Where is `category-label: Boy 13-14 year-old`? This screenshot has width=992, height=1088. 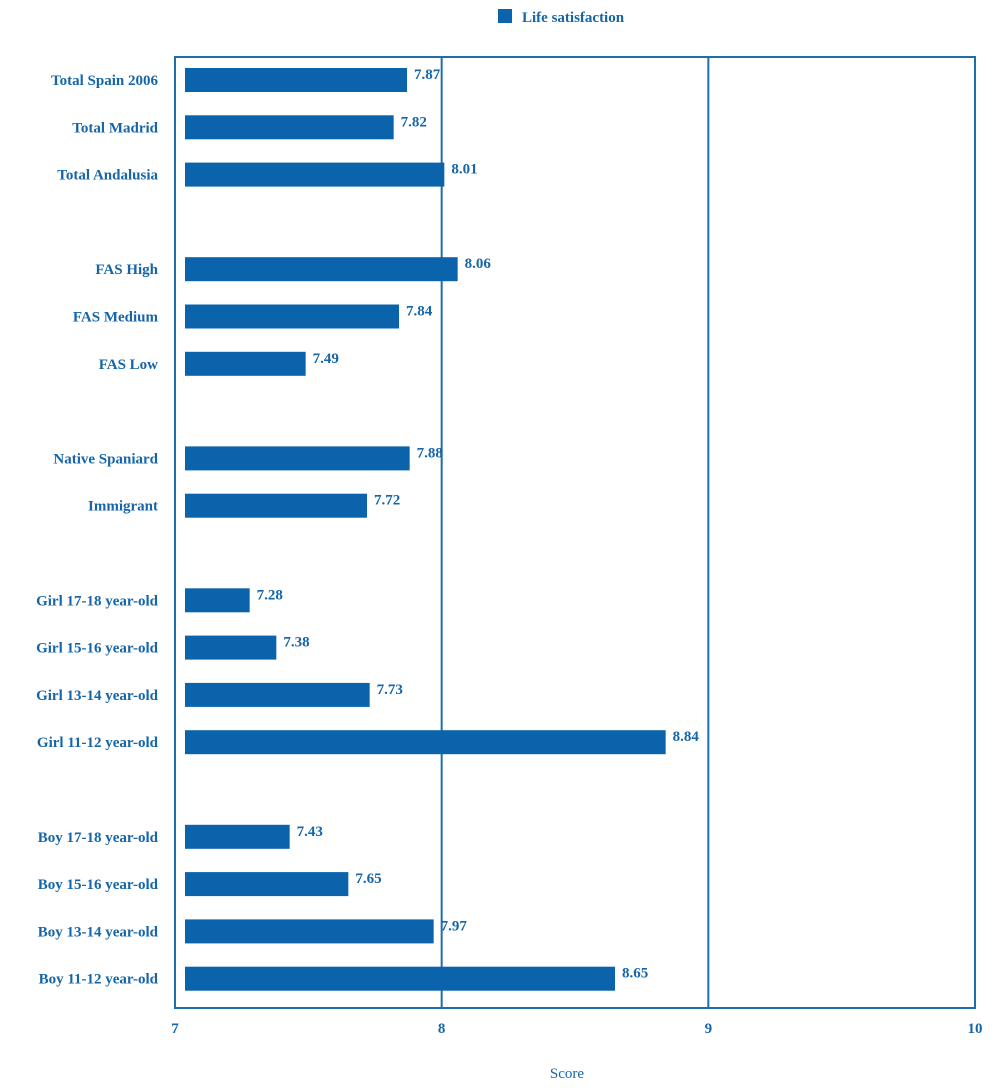 category-label: Boy 13-14 year-old is located at coordinates (98, 932).